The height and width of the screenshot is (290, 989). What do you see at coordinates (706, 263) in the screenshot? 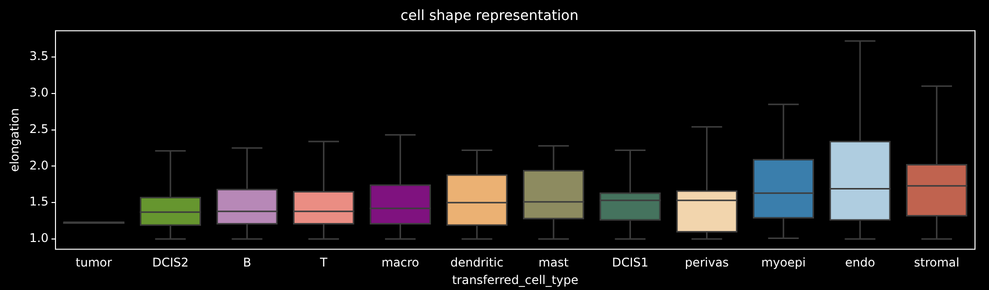
I see `x-tick-label: perivas` at bounding box center [706, 263].